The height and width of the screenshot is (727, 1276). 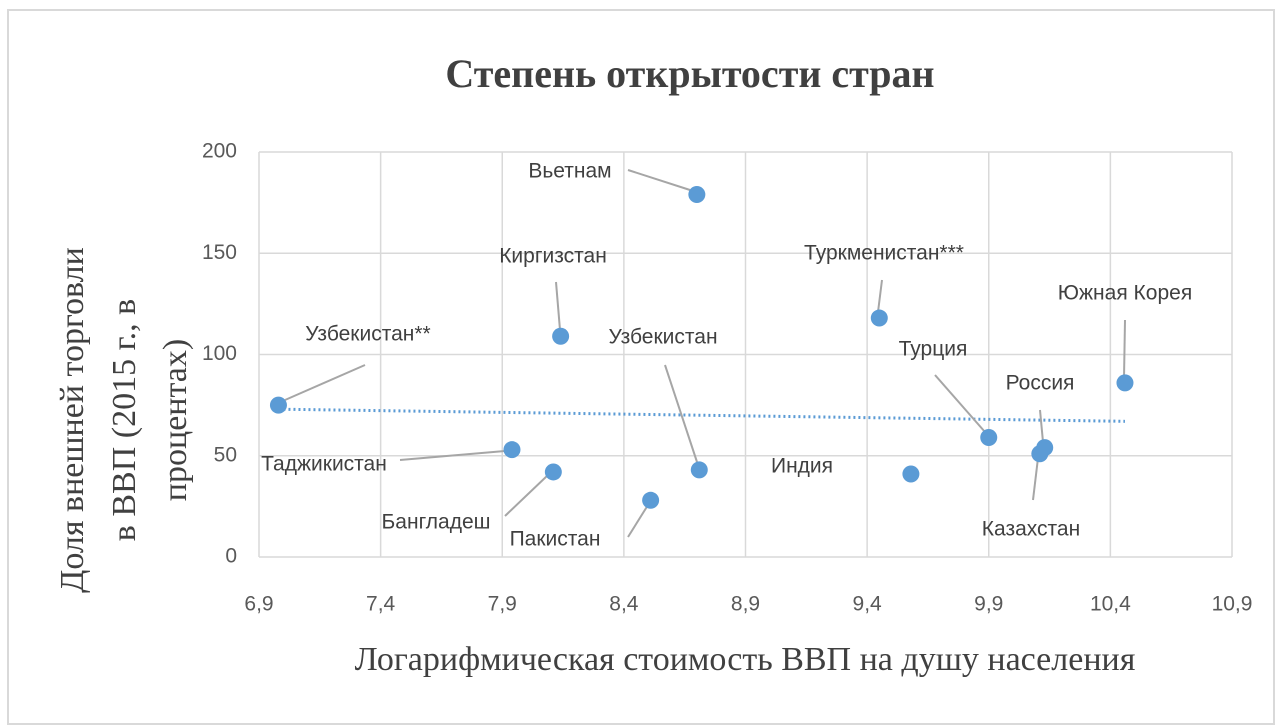 What do you see at coordinates (219, 151) in the screenshot?
I see `y-tick-label: 200` at bounding box center [219, 151].